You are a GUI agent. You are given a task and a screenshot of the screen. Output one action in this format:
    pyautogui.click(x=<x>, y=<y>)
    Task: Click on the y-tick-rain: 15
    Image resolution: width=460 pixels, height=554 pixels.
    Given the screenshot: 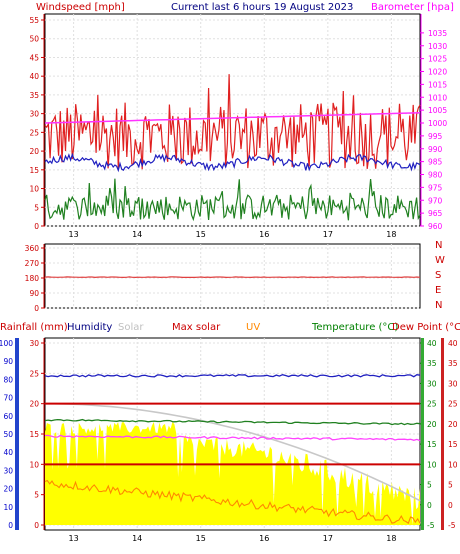 What is the action you would take?
    pyautogui.click(x=34, y=434)
    